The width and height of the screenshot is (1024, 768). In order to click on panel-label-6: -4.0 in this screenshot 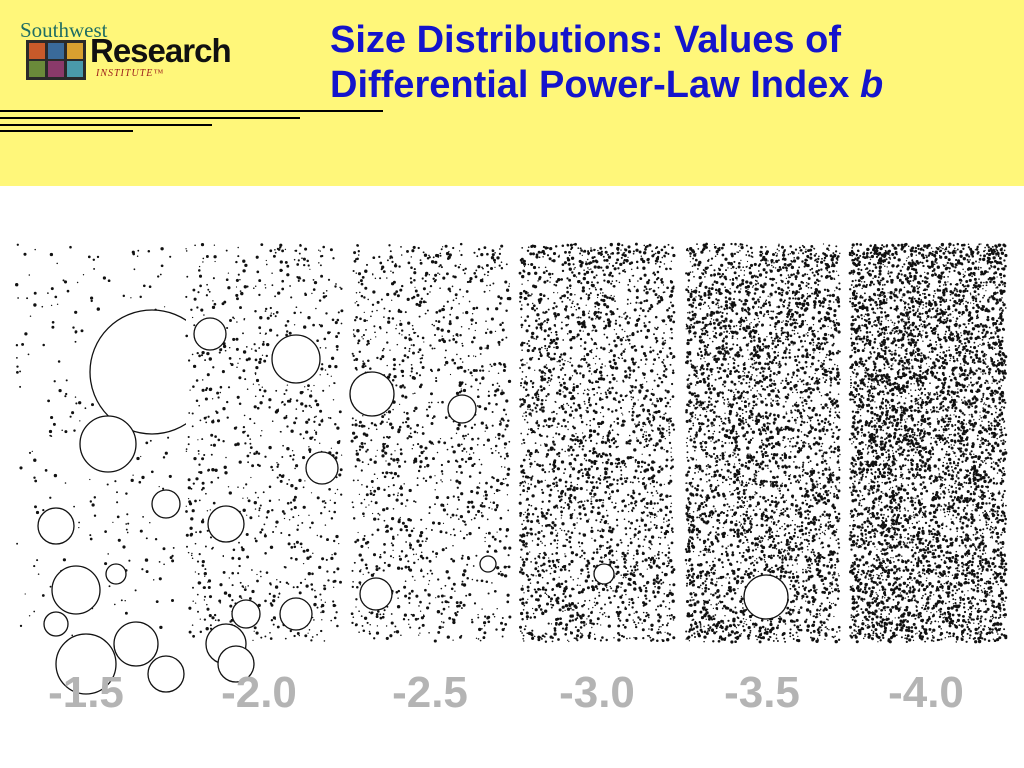, I will do `click(926, 692)`.